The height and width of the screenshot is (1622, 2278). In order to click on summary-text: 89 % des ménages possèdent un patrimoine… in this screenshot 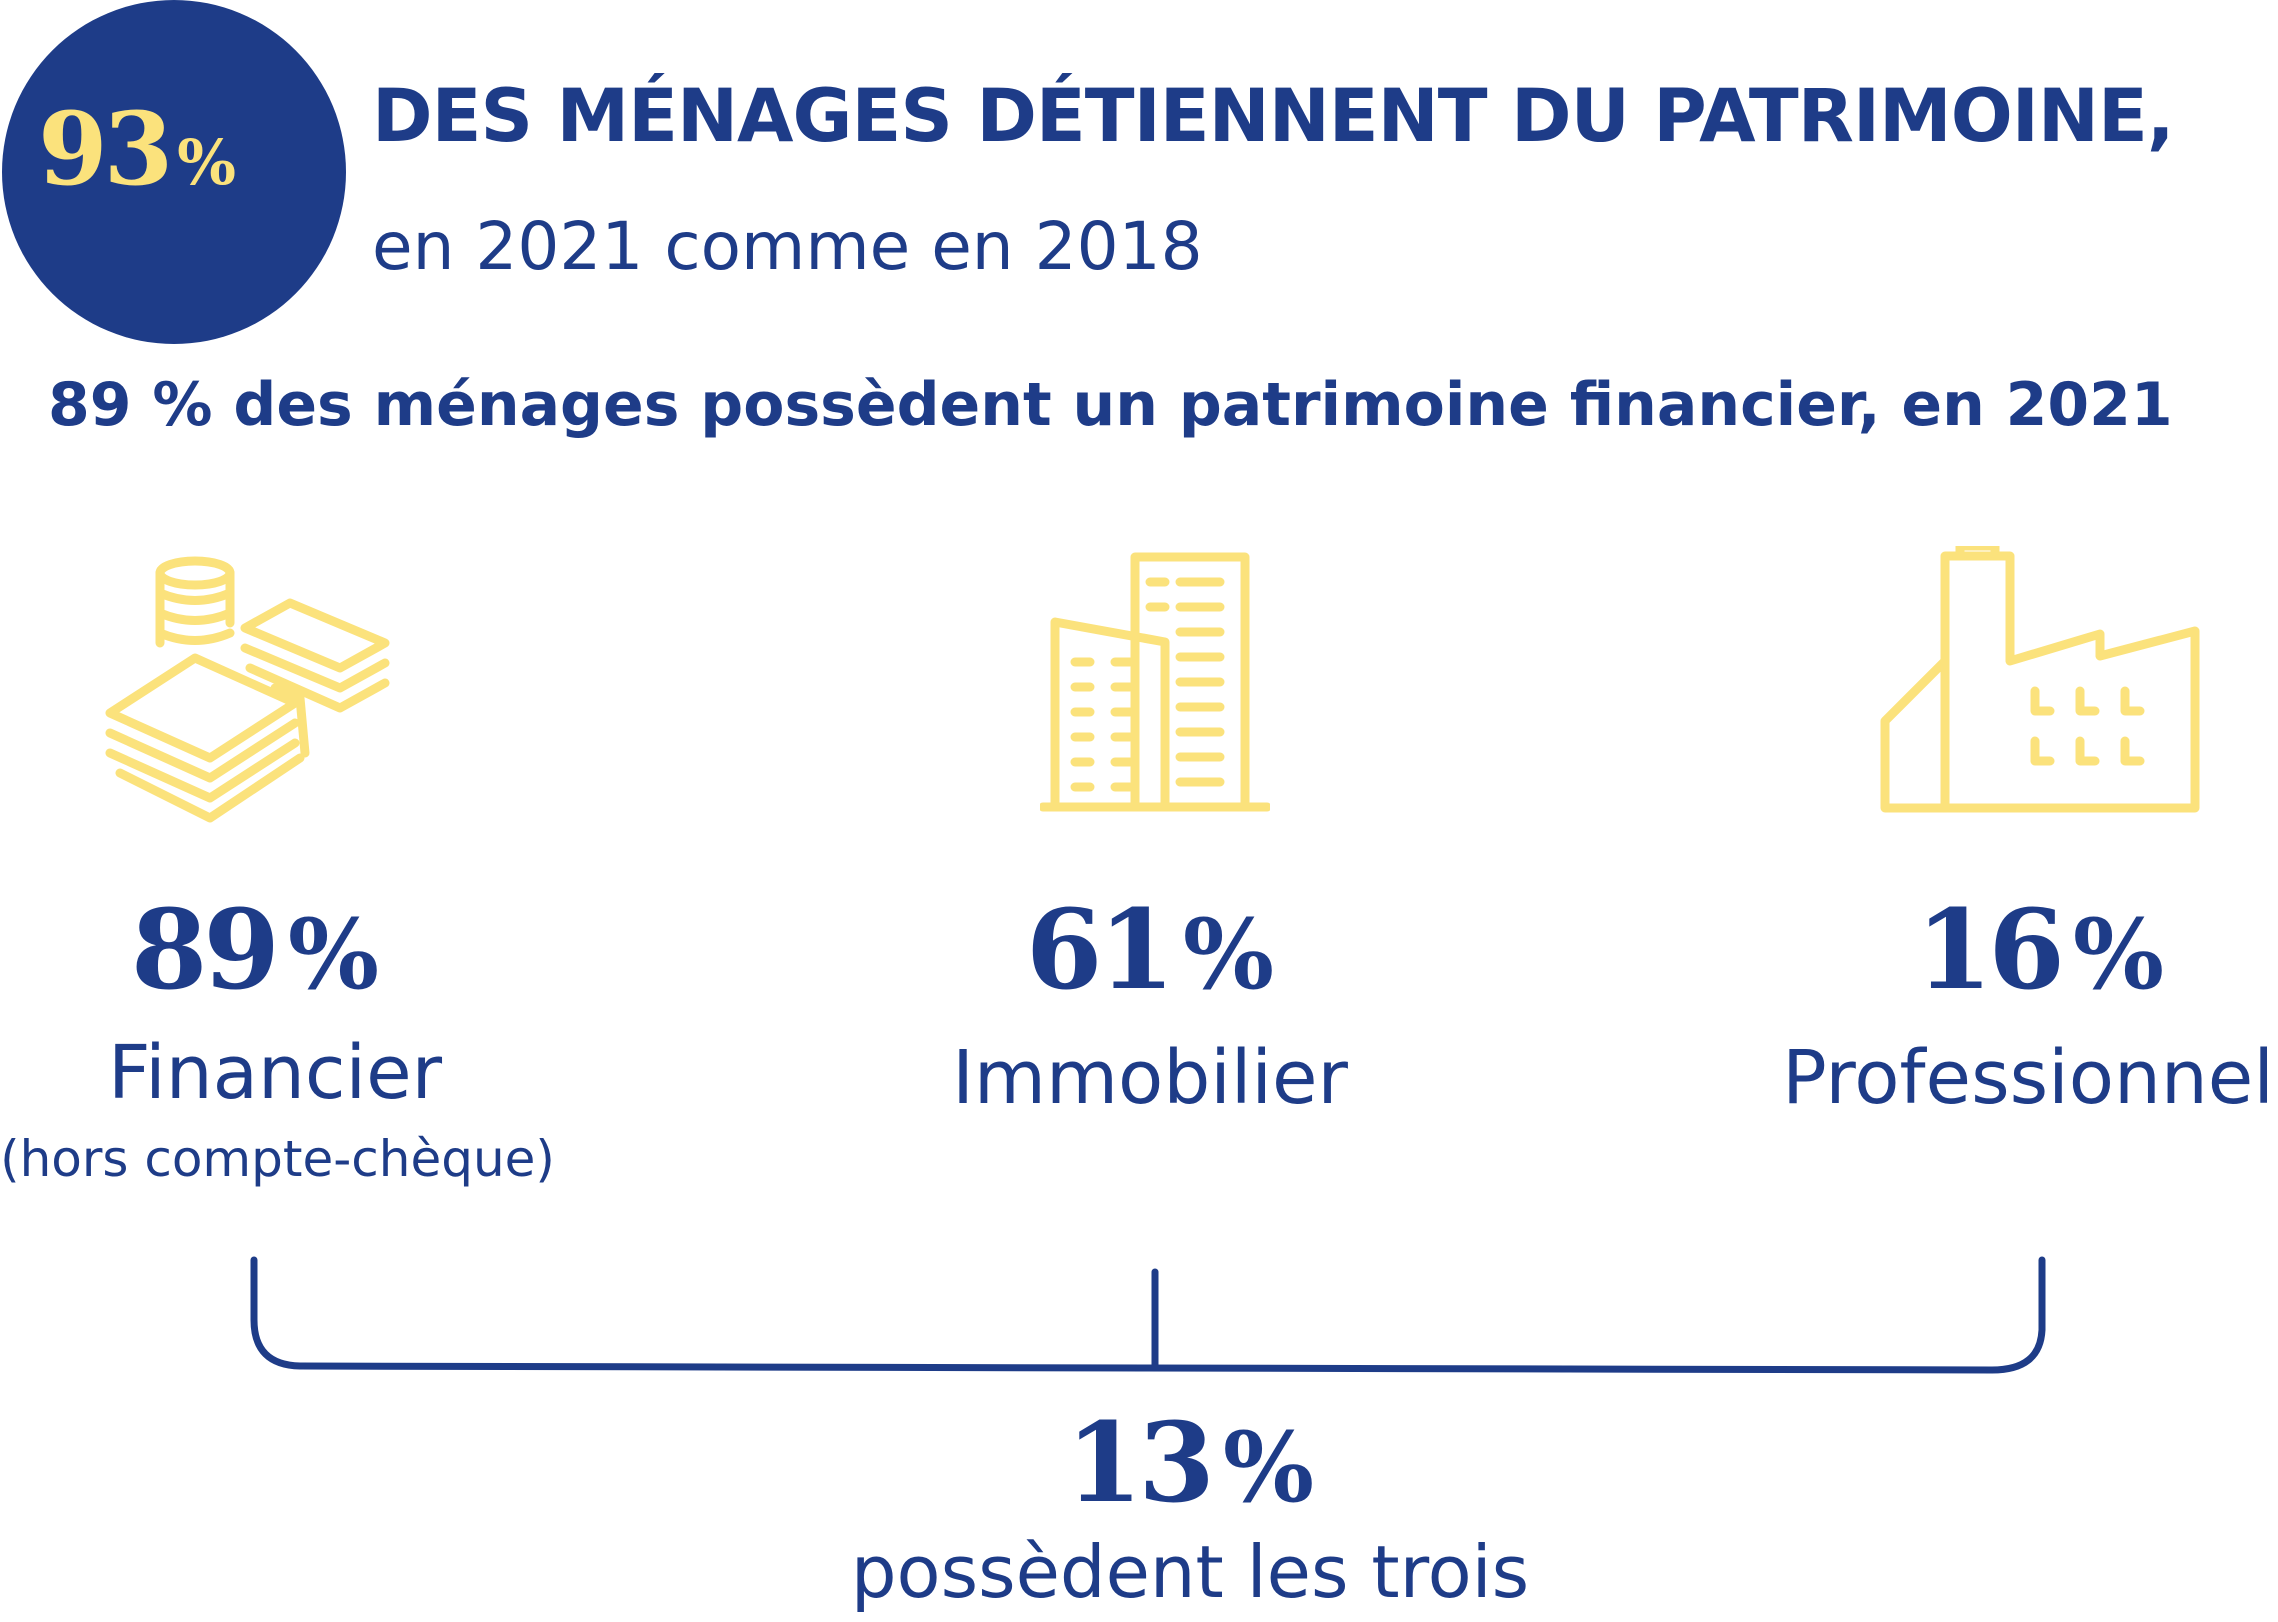, I will do `click(1110, 405)`.